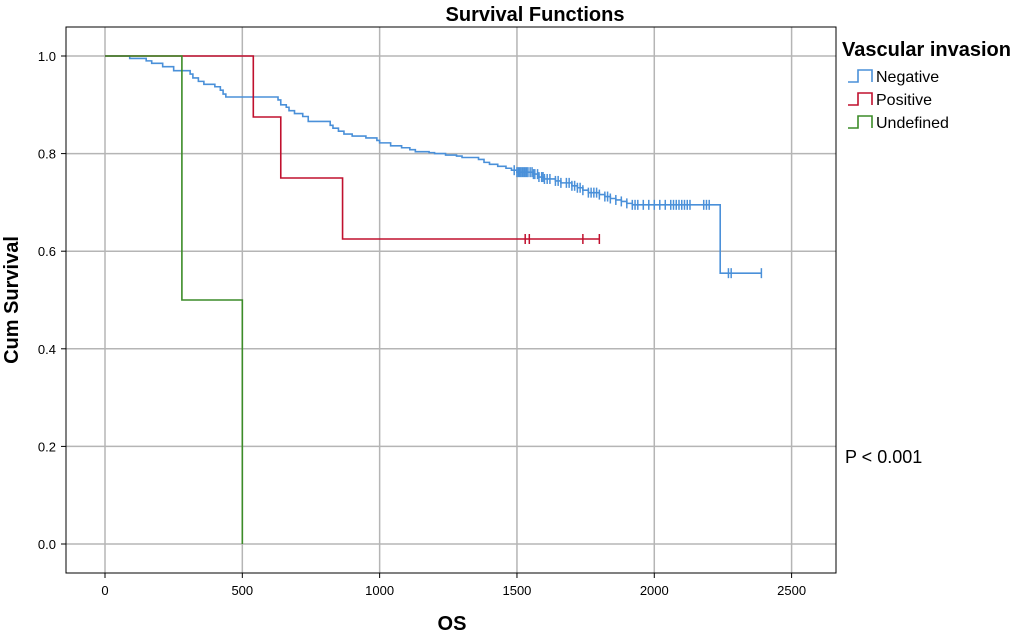 This screenshot has height=635, width=1026. I want to click on x-tick-label: 1000, so click(379, 590).